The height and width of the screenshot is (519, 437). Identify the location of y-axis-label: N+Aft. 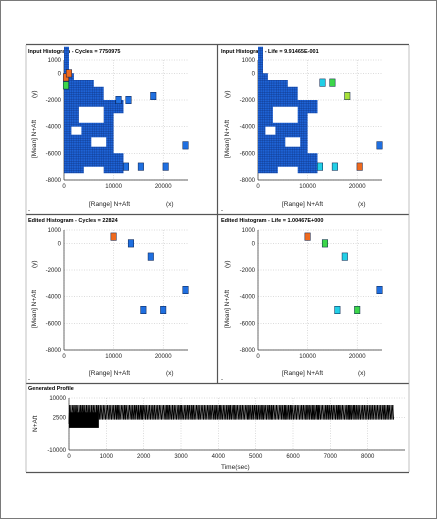
(35, 423).